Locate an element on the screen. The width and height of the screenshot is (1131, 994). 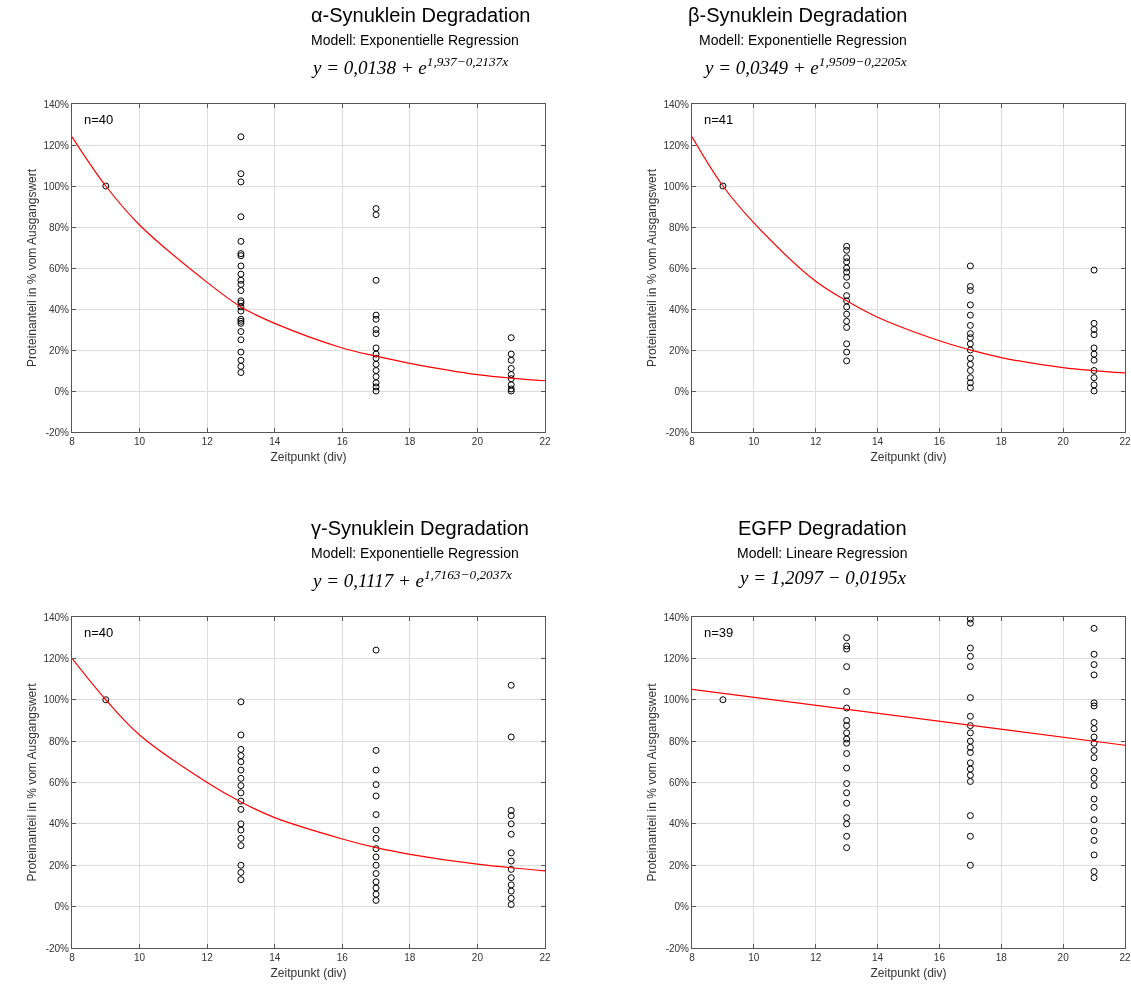
y-tick-label: 80% is located at coordinates (59, 741).